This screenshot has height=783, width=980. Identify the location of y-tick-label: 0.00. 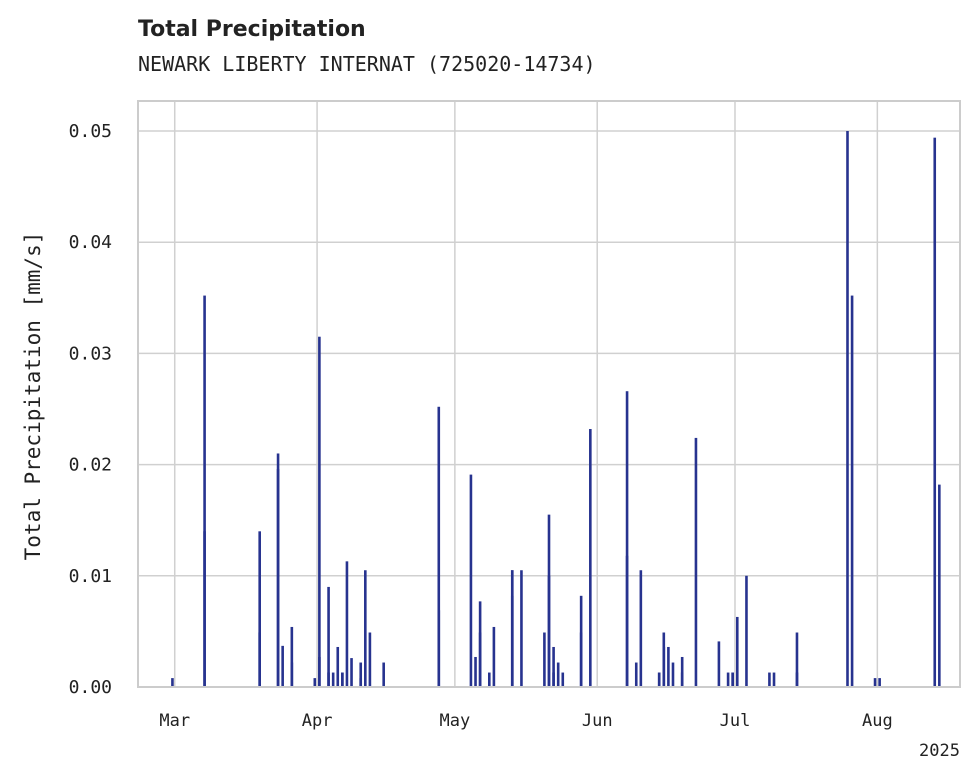
(90, 687).